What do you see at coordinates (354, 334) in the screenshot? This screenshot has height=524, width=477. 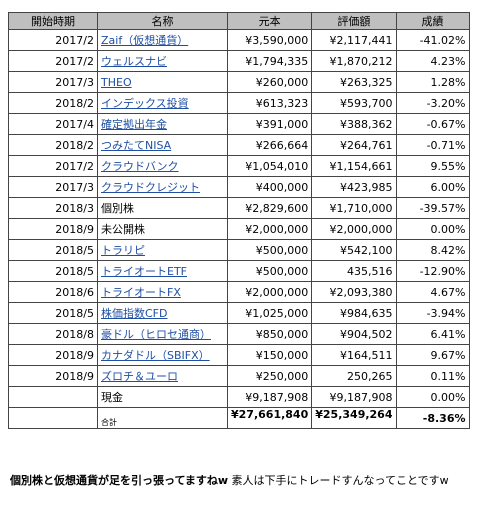 I see `row-valuation: ¥904,502` at bounding box center [354, 334].